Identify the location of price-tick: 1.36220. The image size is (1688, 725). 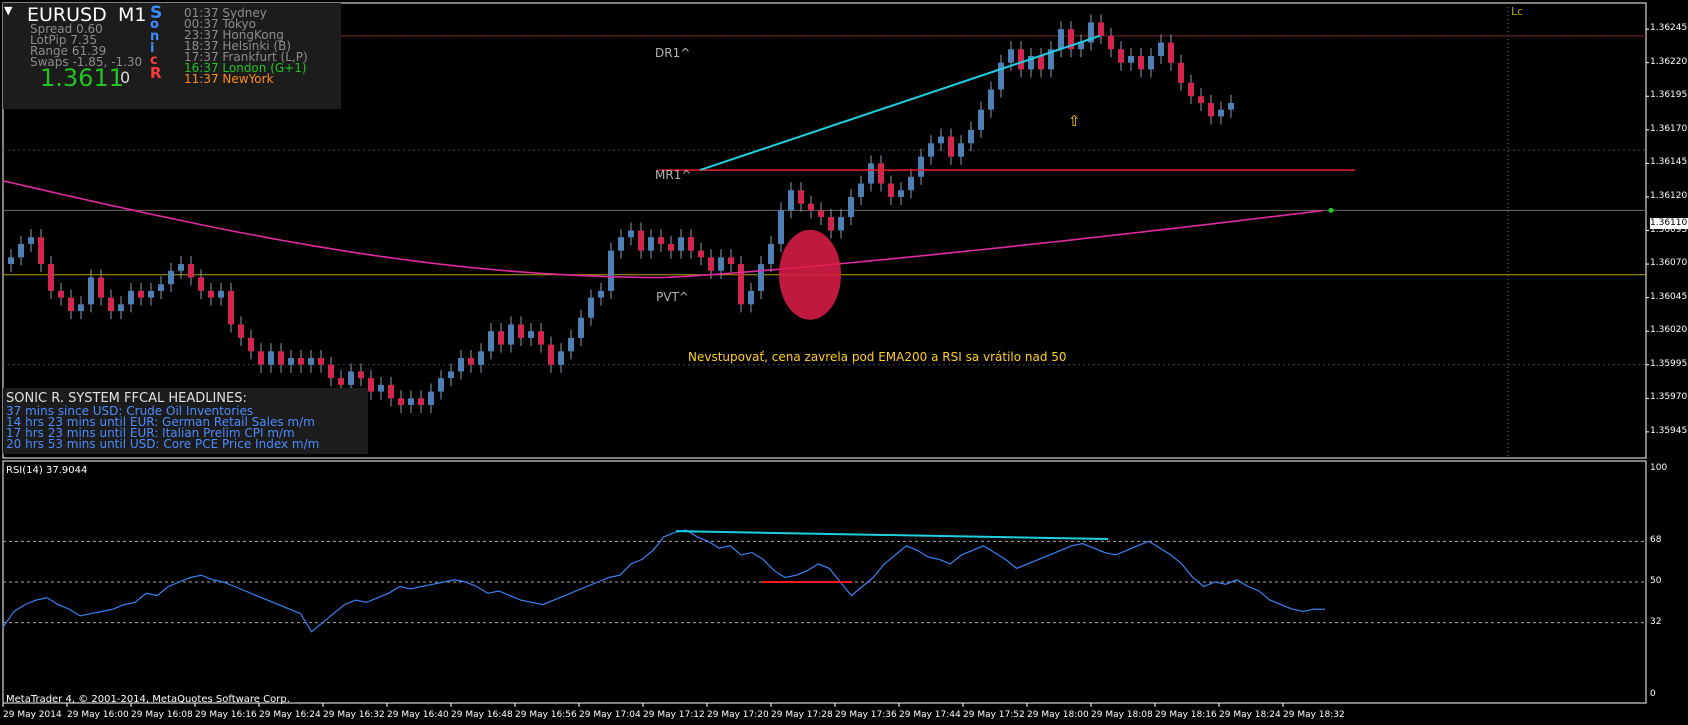
(1669, 61).